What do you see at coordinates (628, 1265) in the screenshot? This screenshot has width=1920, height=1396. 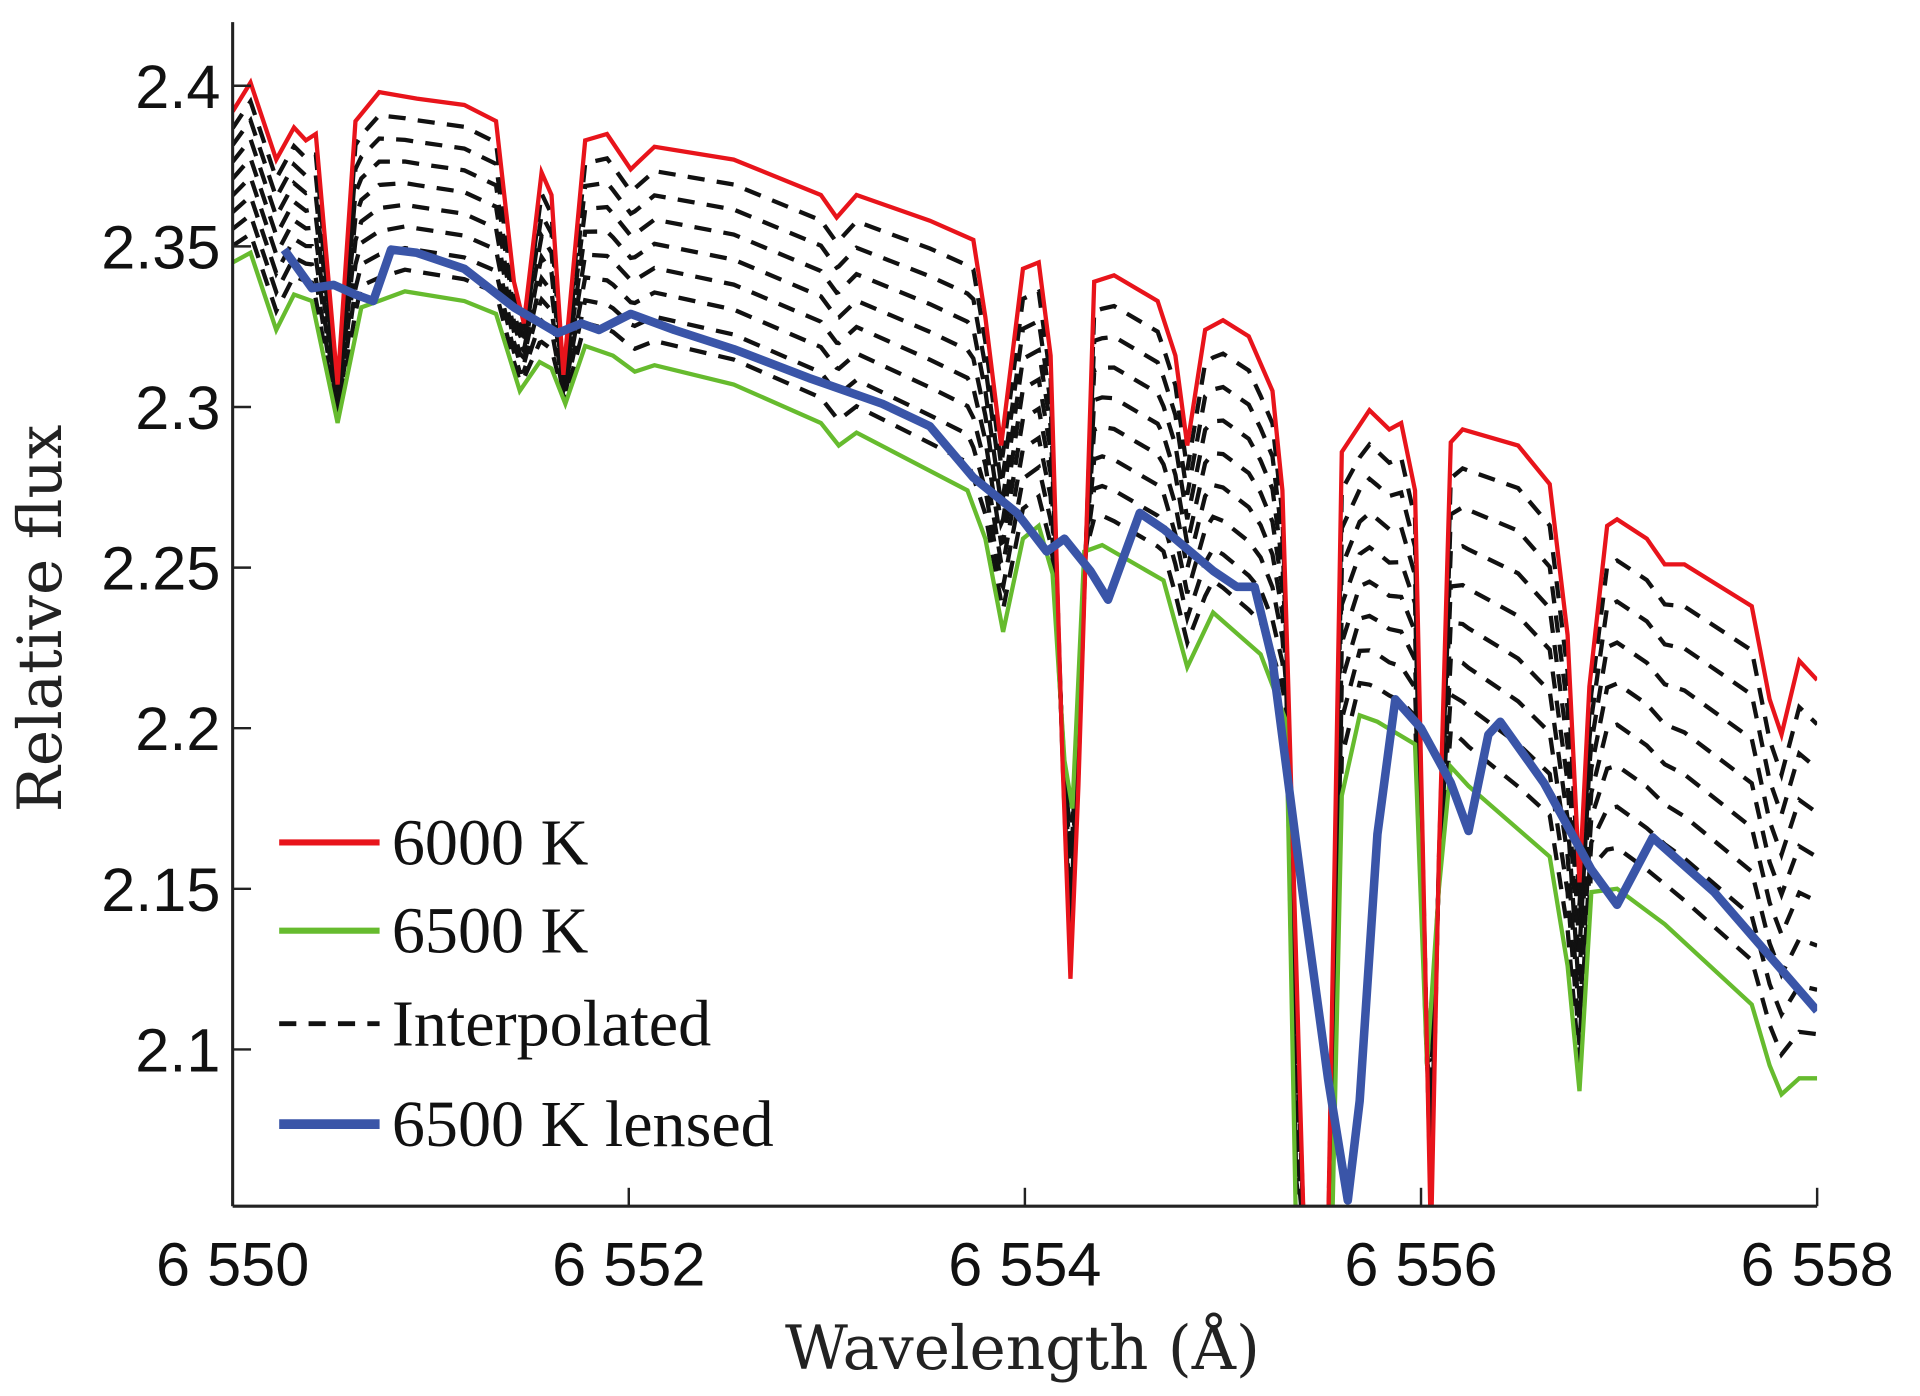 I see `x-tick-label: 6 552` at bounding box center [628, 1265].